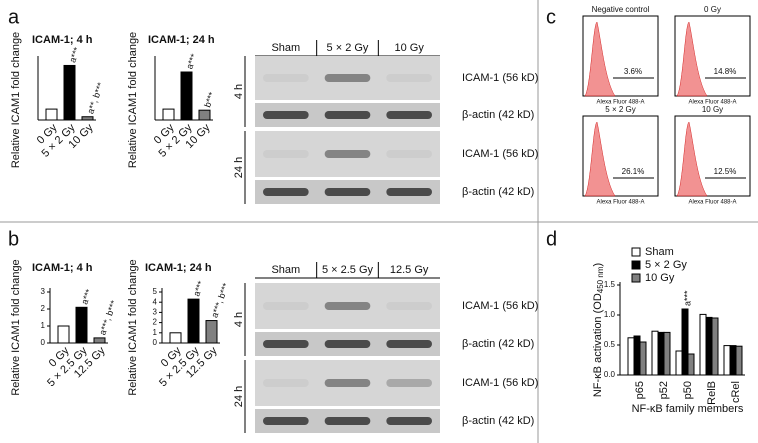 This screenshot has width=758, height=443. What do you see at coordinates (155, 301) in the screenshot?
I see `y-tick-label: 4` at bounding box center [155, 301].